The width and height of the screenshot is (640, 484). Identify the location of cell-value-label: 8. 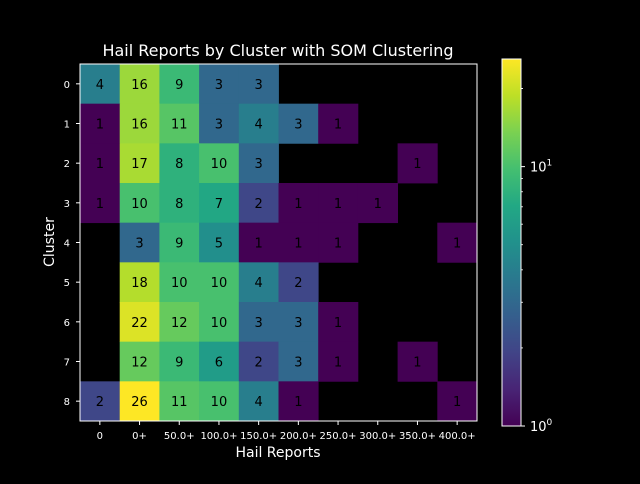
(179, 164).